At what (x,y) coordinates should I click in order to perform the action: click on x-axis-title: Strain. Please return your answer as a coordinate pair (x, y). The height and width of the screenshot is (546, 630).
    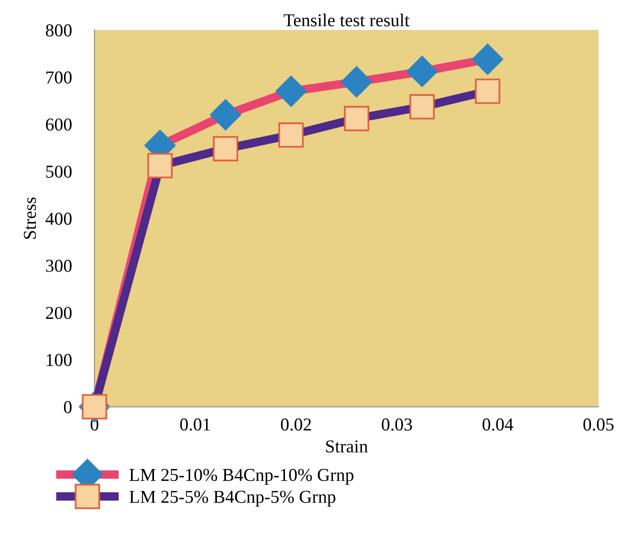
    Looking at the image, I should click on (347, 446).